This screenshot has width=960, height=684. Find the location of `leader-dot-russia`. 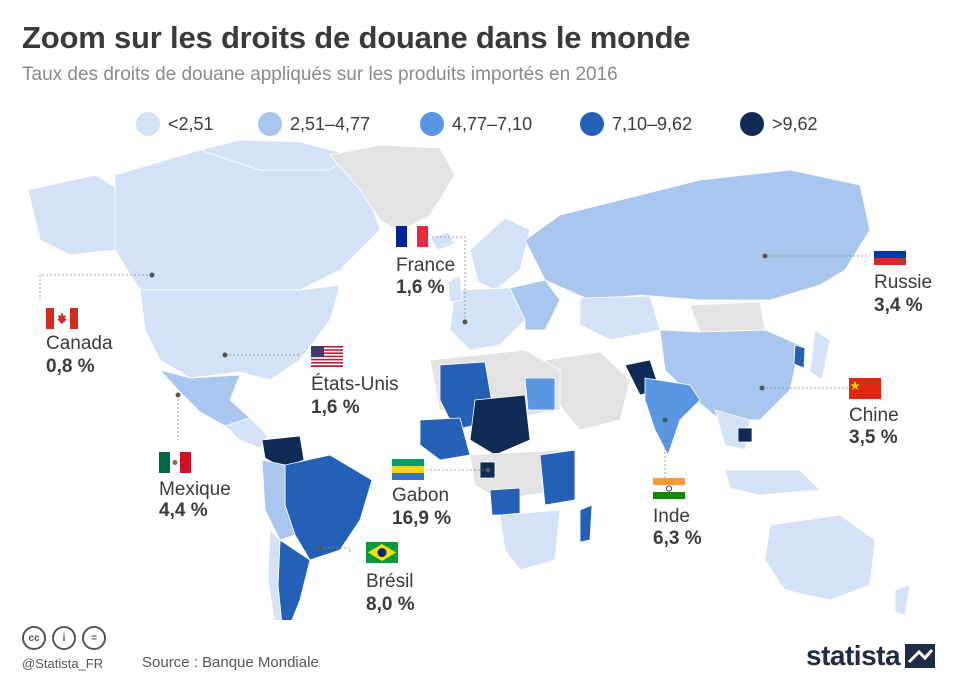

leader-dot-russia is located at coordinates (765, 256).